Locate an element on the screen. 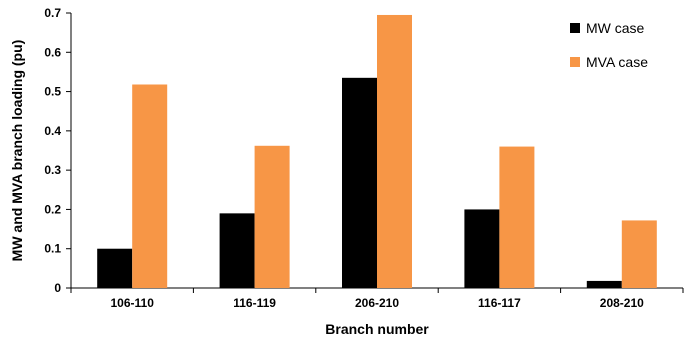 This screenshot has height=343, width=689. x-tick-label: 206-210 is located at coordinates (377, 303).